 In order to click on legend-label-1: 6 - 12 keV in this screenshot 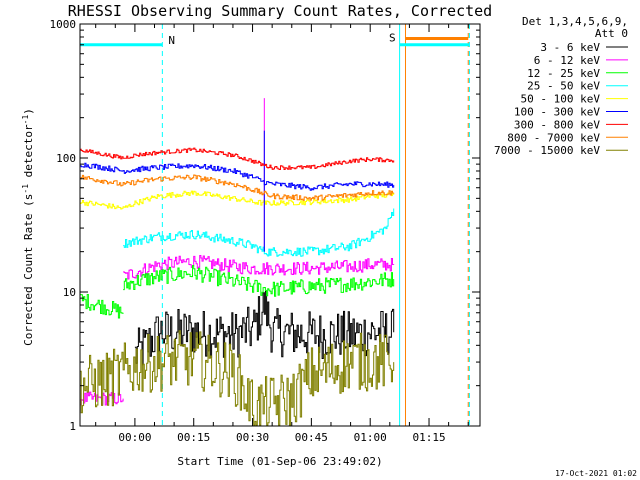, I will do `click(567, 60)`.